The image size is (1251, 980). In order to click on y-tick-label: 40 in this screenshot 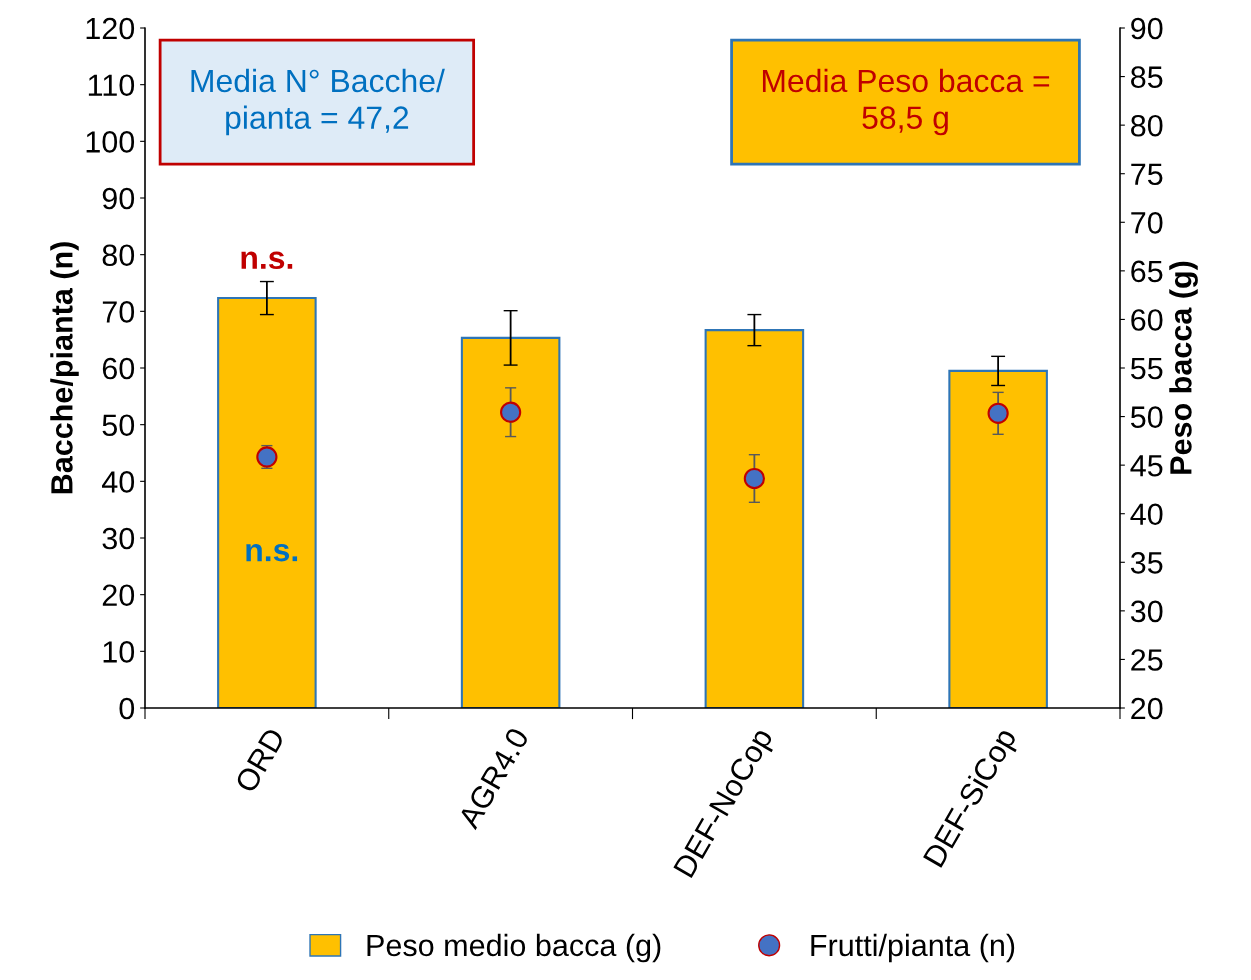, I will do `click(118, 482)`.